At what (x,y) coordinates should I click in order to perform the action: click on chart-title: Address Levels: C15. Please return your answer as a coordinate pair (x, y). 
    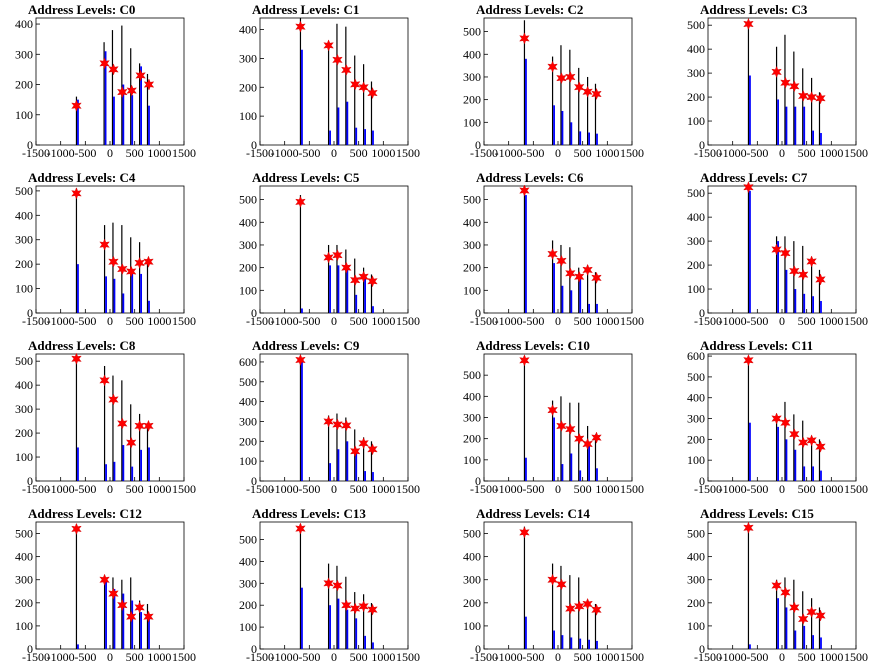
    Looking at the image, I should click on (757, 513).